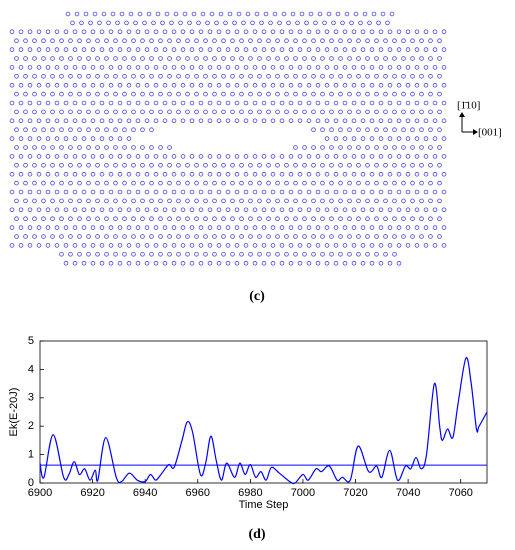 This screenshot has height=550, width=515. Describe the element at coordinates (250, 493) in the screenshot. I see `x-tick-label: 6980` at that location.